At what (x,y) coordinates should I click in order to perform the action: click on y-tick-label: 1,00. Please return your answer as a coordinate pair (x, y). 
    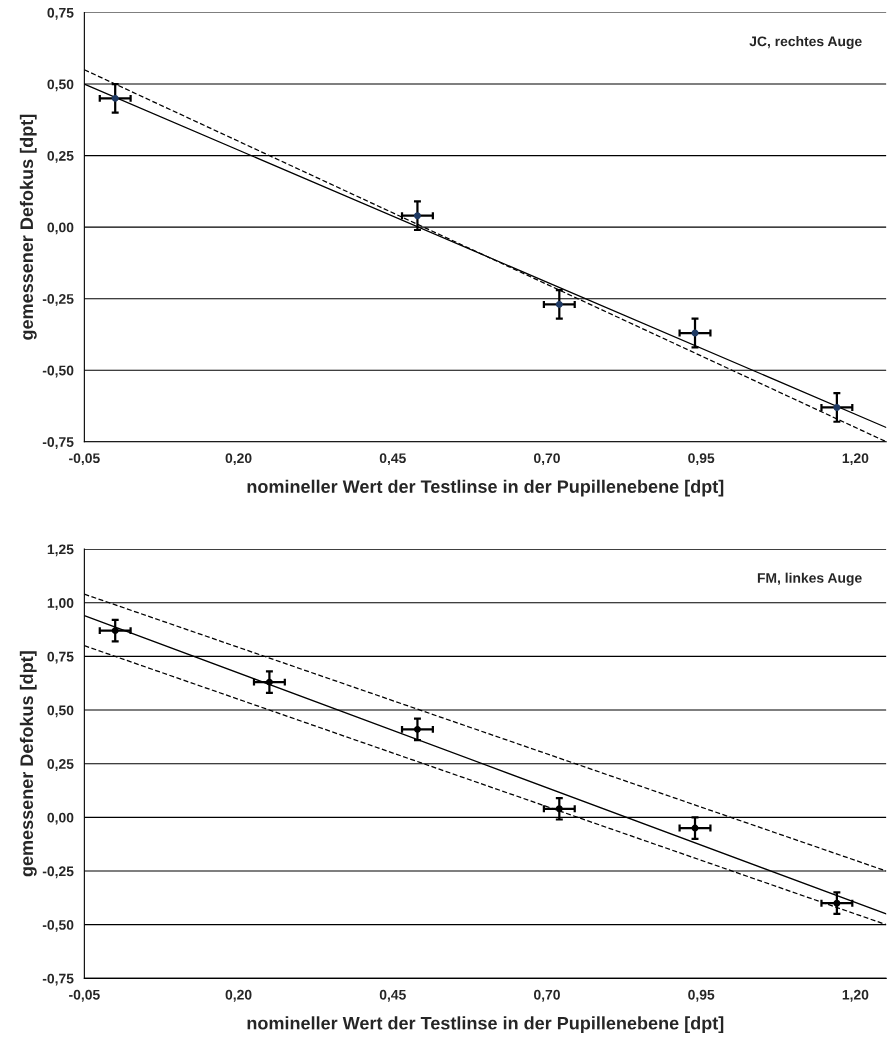
    Looking at the image, I should click on (60, 604).